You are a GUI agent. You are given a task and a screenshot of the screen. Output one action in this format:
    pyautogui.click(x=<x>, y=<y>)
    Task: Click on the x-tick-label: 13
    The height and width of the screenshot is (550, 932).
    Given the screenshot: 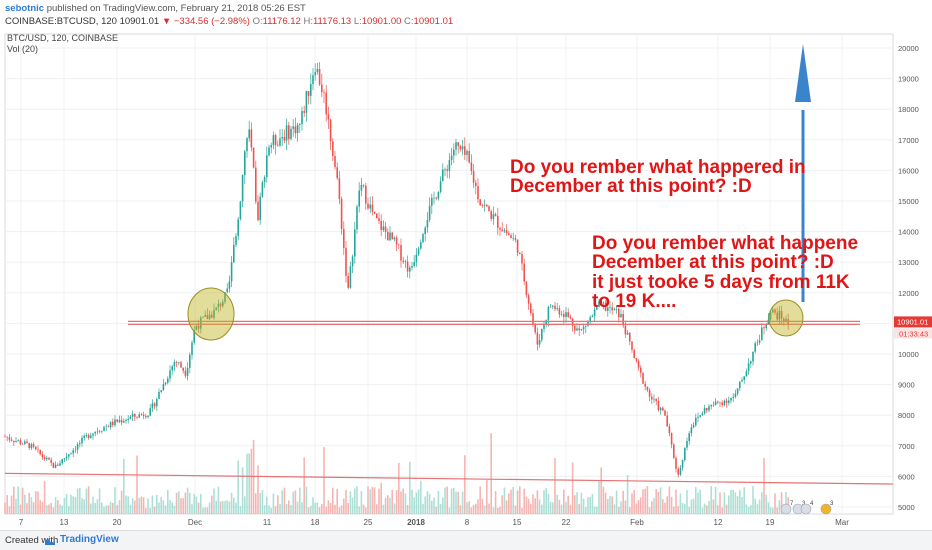 What is the action you would take?
    pyautogui.click(x=64, y=522)
    